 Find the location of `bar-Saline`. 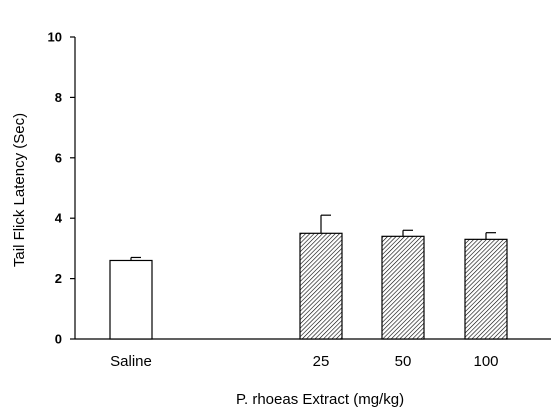

bar-Saline is located at coordinates (131, 299).